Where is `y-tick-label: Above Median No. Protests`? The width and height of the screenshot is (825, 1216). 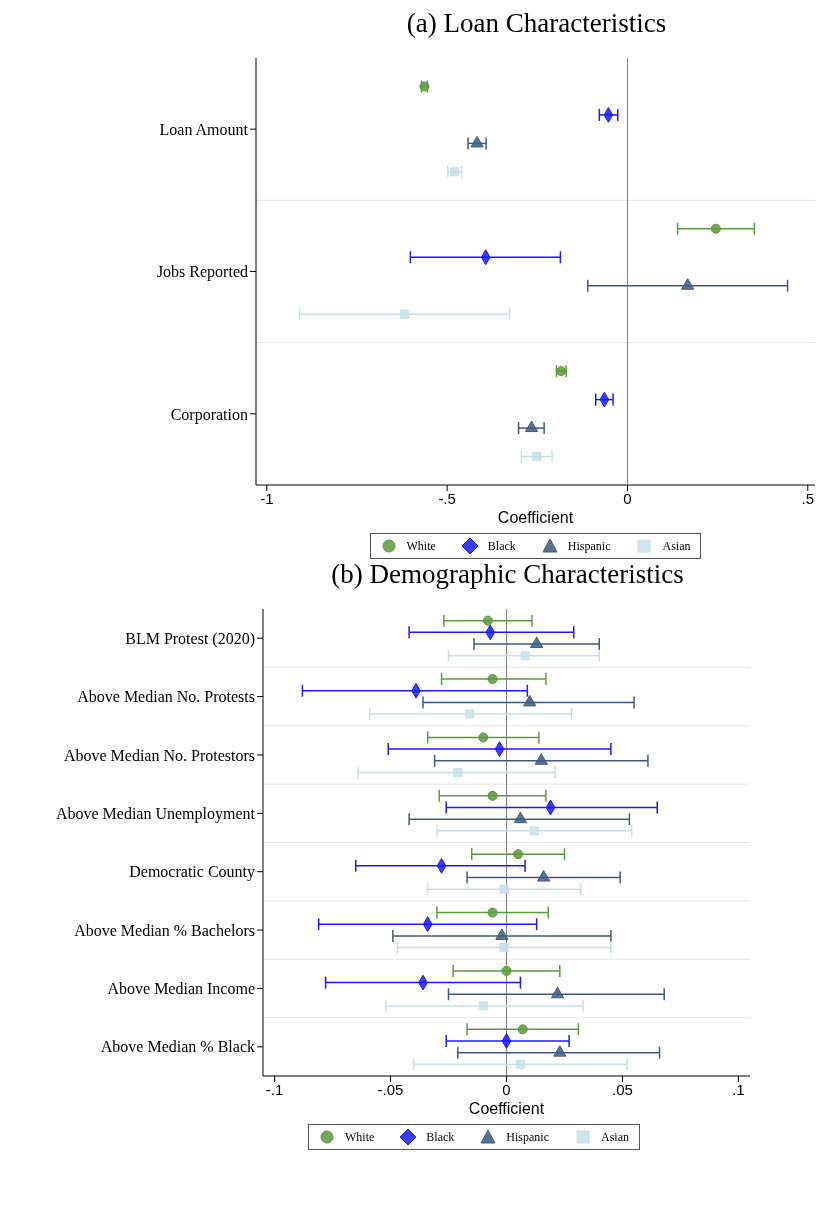 y-tick-label: Above Median No. Protests is located at coordinates (166, 697).